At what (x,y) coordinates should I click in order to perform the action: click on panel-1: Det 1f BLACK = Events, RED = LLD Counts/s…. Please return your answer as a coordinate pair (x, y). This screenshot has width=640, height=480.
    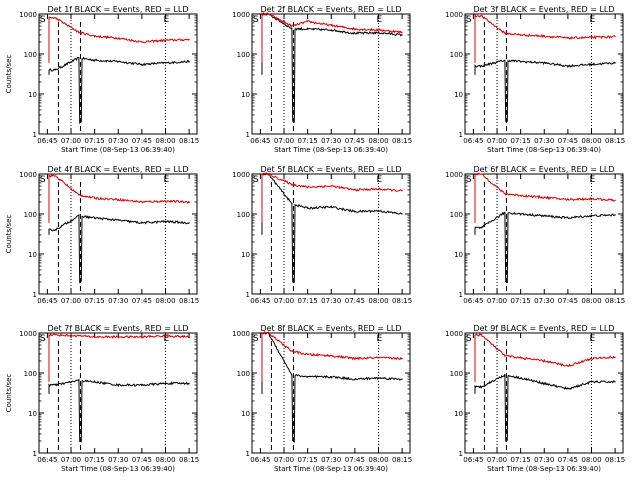
    Looking at the image, I should click on (102, 79).